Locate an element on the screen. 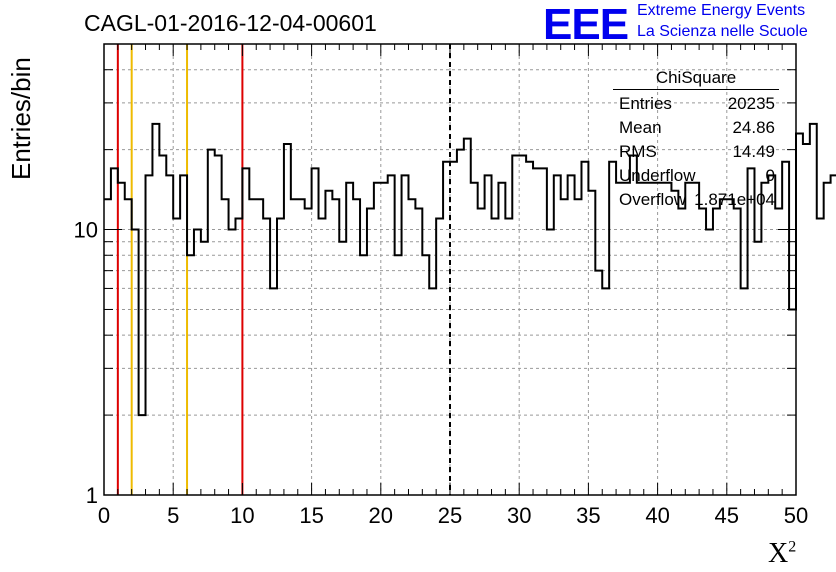 The height and width of the screenshot is (572, 836). stats-title: ChiSquare is located at coordinates (696, 79).